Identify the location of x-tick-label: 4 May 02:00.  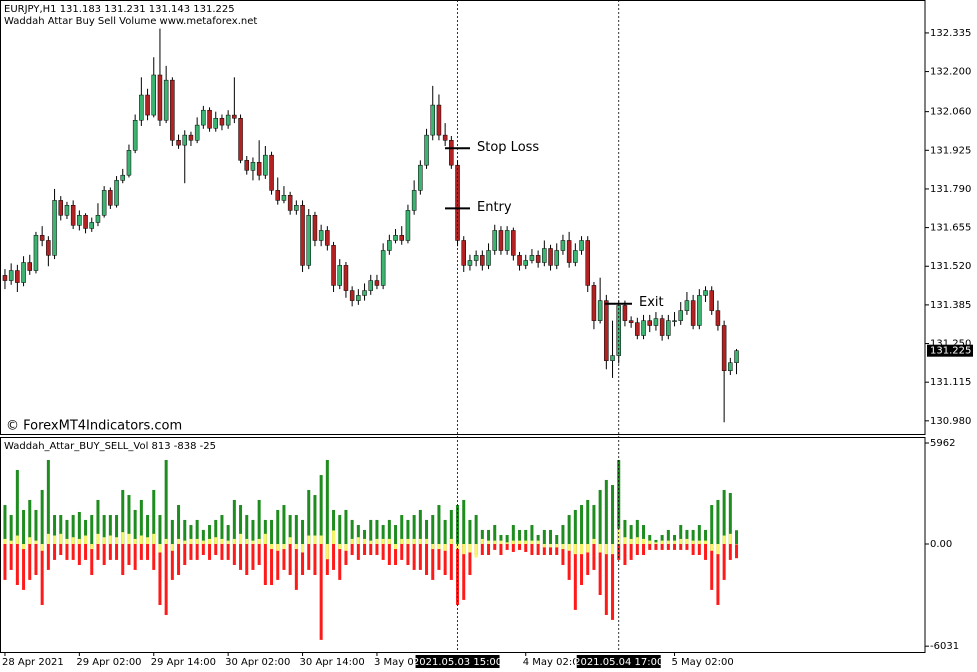
(554, 662).